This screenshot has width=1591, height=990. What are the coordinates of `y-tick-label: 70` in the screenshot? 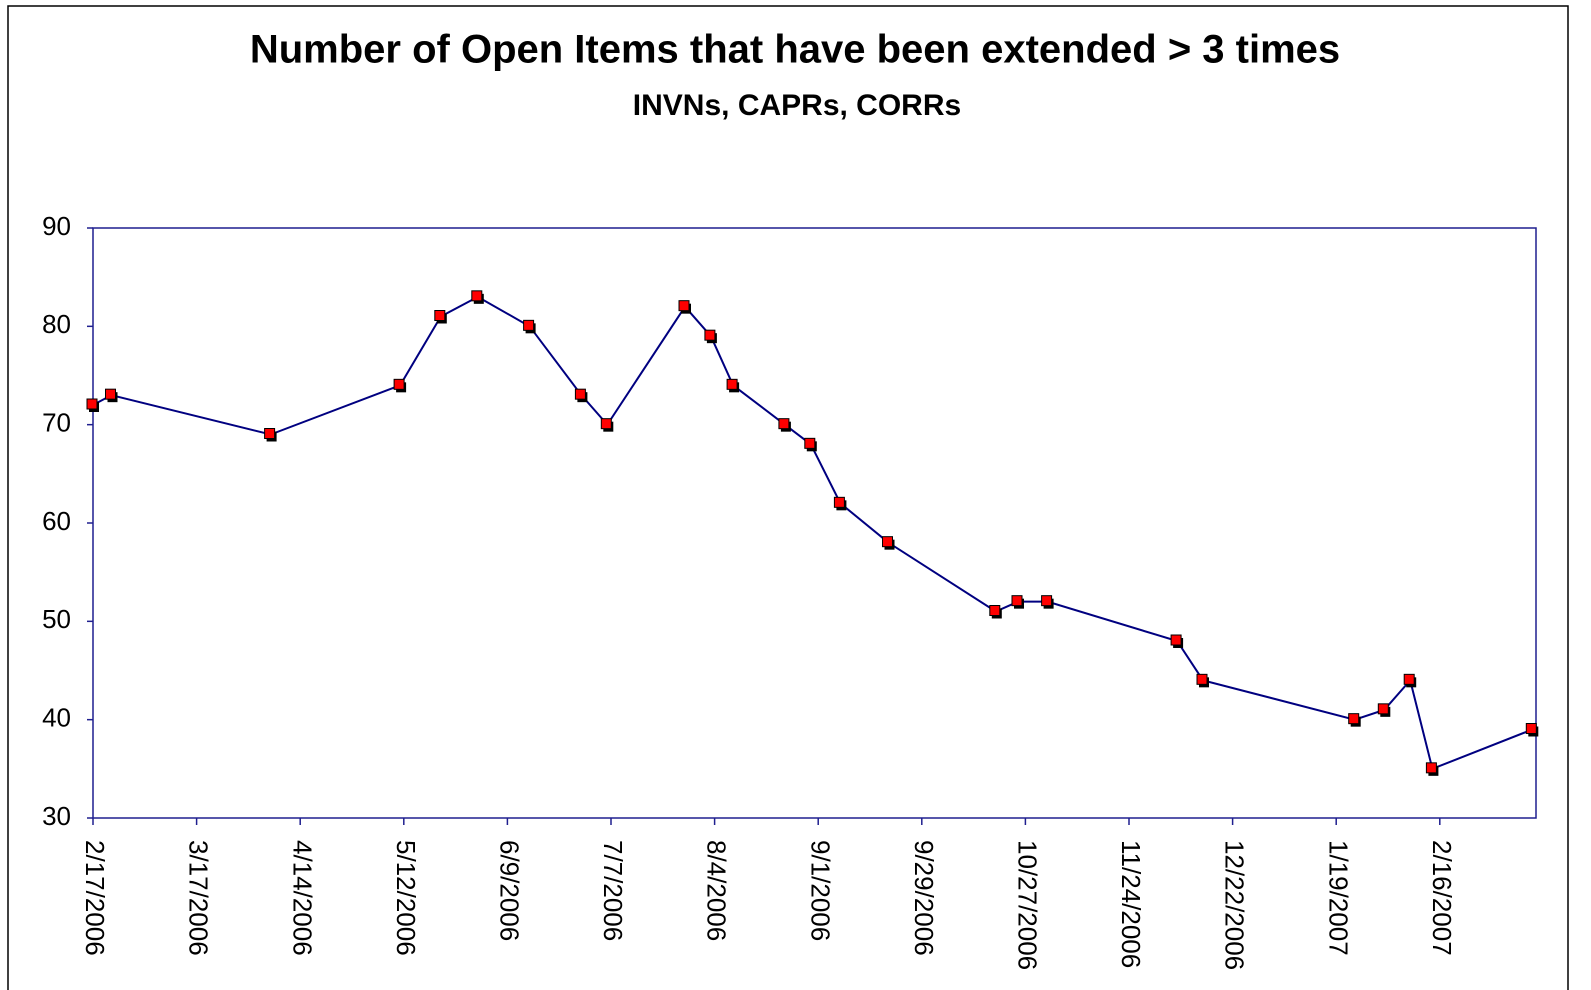 It's located at (56, 423).